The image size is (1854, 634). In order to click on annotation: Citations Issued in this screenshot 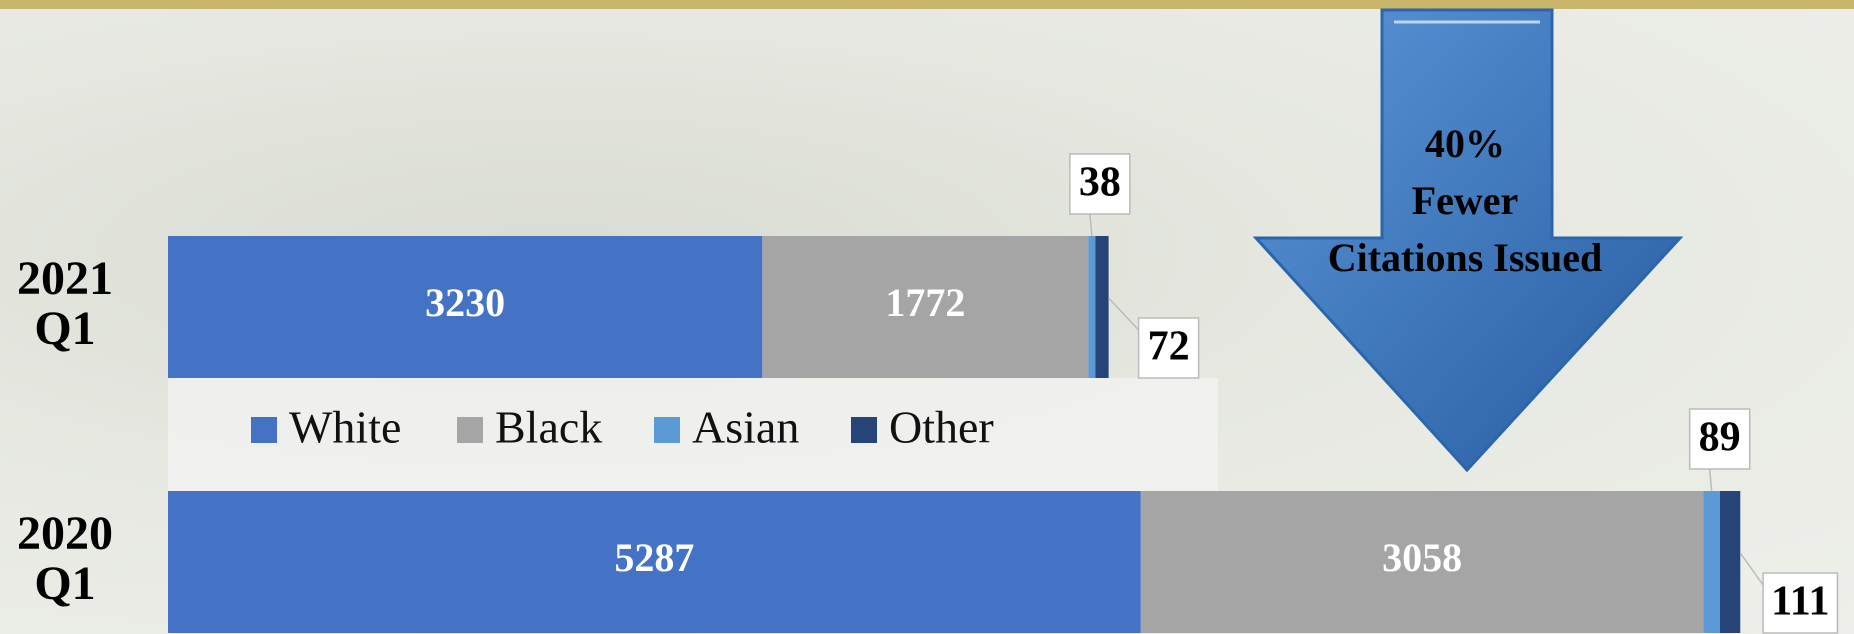, I will do `click(1465, 257)`.